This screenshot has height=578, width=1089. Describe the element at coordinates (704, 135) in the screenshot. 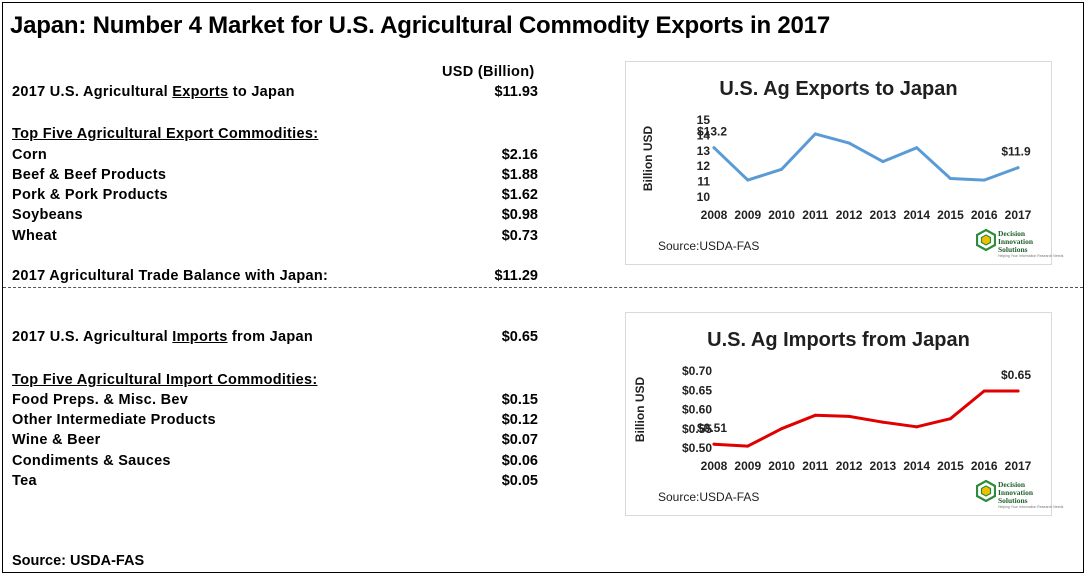

I see `y-tick-label: 14` at that location.